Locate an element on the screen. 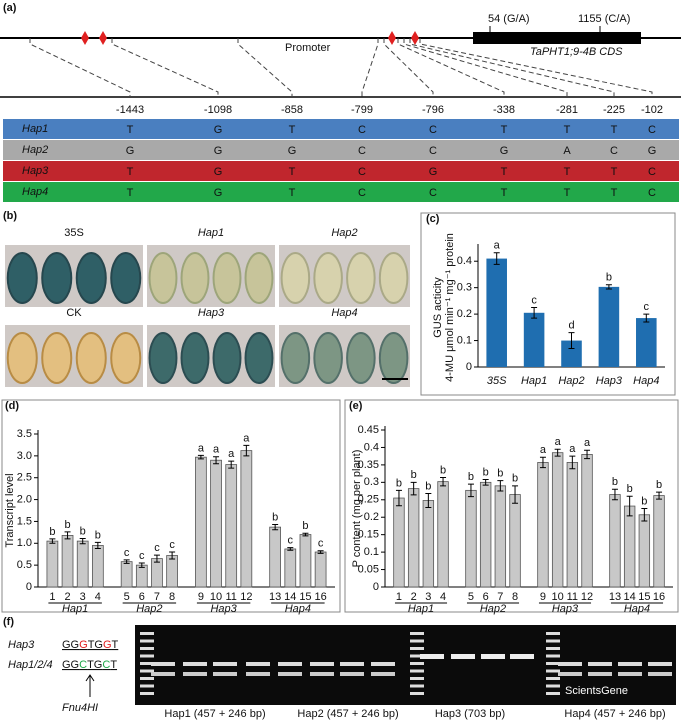 The image size is (681, 723). y-tick-label: 3.0 is located at coordinates (24, 456).